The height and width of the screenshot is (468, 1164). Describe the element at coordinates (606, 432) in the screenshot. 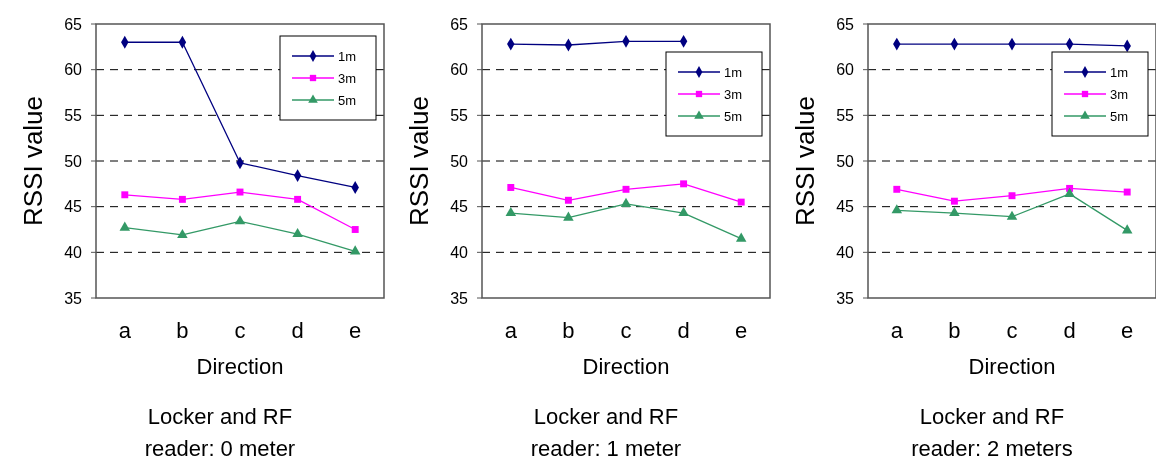

I see `text: Locker and RF reader: 1 meter` at that location.